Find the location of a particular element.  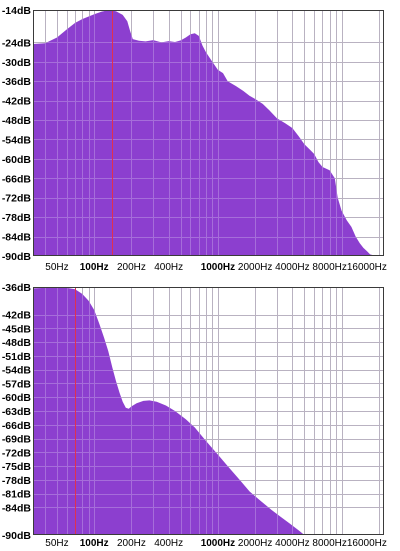

y-tick-label: -14dB is located at coordinates (17, 11).